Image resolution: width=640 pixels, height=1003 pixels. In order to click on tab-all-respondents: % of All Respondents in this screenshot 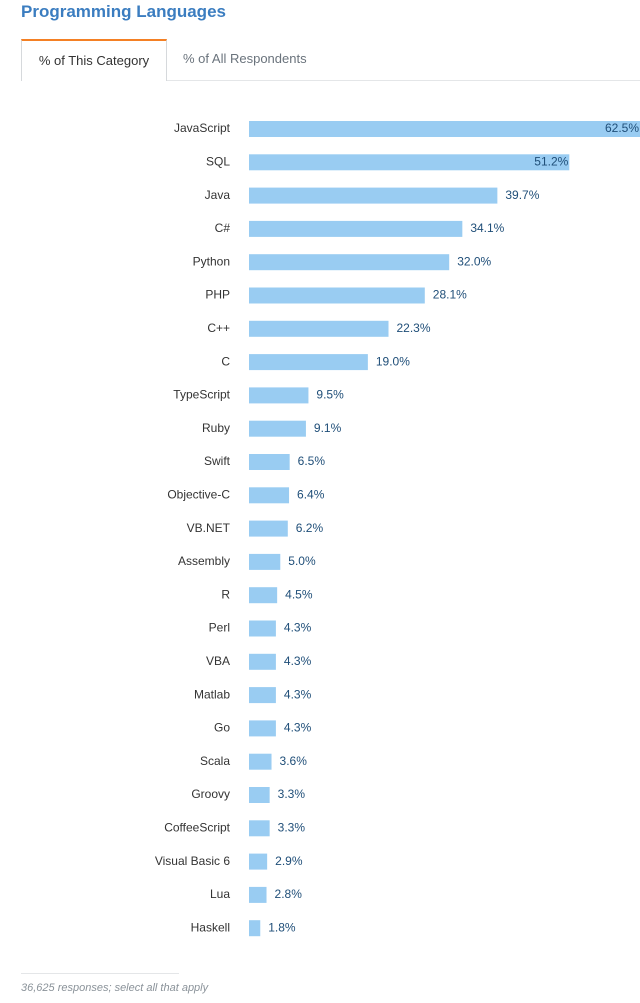, I will do `click(245, 58)`.